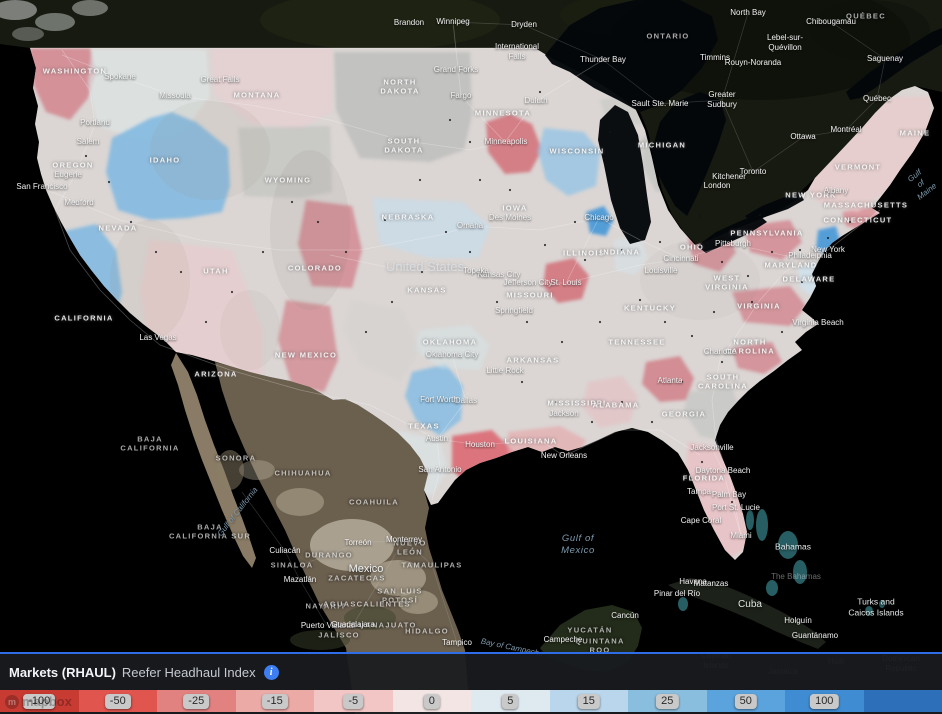  What do you see at coordinates (117, 701) in the screenshot?
I see `legend-chip: -50` at bounding box center [117, 701].